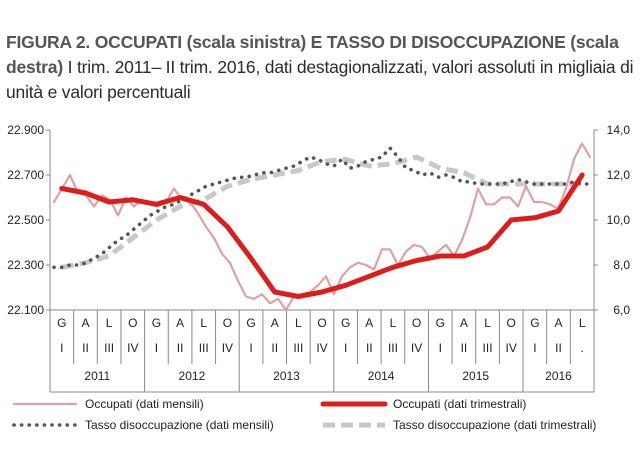  Describe the element at coordinates (494, 425) in the screenshot. I see `legend-label: Tasso disoccupazione (dati trimestrali)` at that location.